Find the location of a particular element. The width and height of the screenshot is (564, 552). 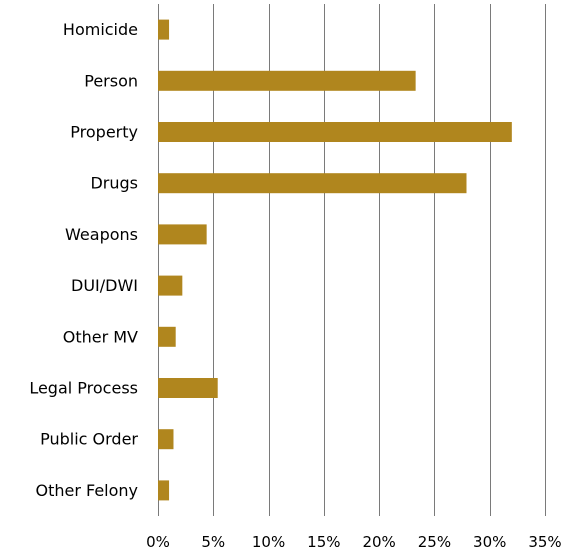

category-label-3: Drugs is located at coordinates (114, 183).